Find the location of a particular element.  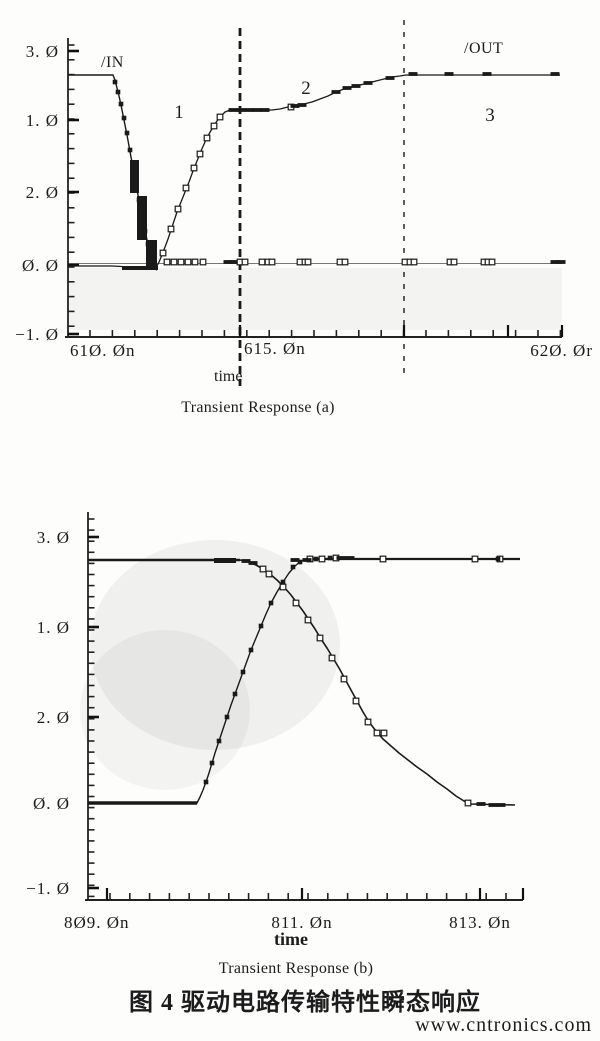

region-label-2: 2 is located at coordinates (306, 88).